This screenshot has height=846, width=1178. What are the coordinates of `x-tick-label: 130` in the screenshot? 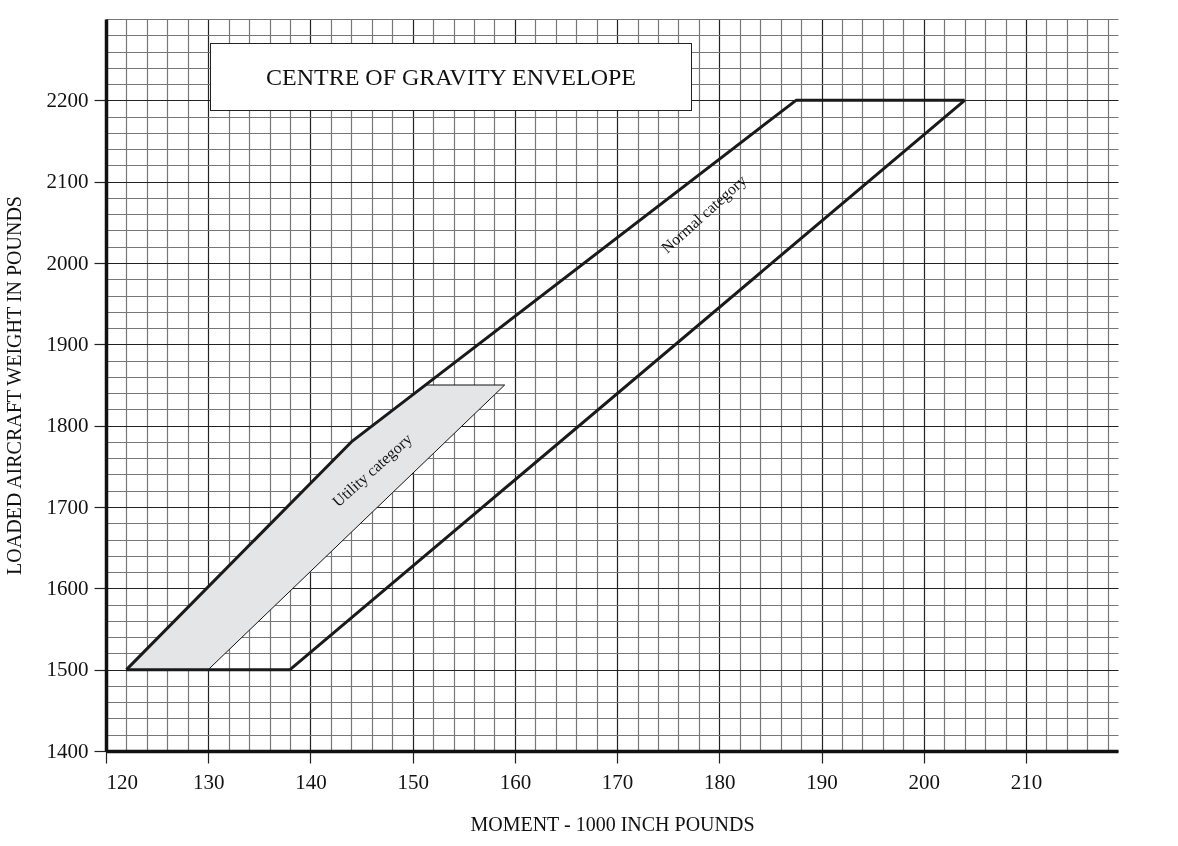 It's located at (208, 781).